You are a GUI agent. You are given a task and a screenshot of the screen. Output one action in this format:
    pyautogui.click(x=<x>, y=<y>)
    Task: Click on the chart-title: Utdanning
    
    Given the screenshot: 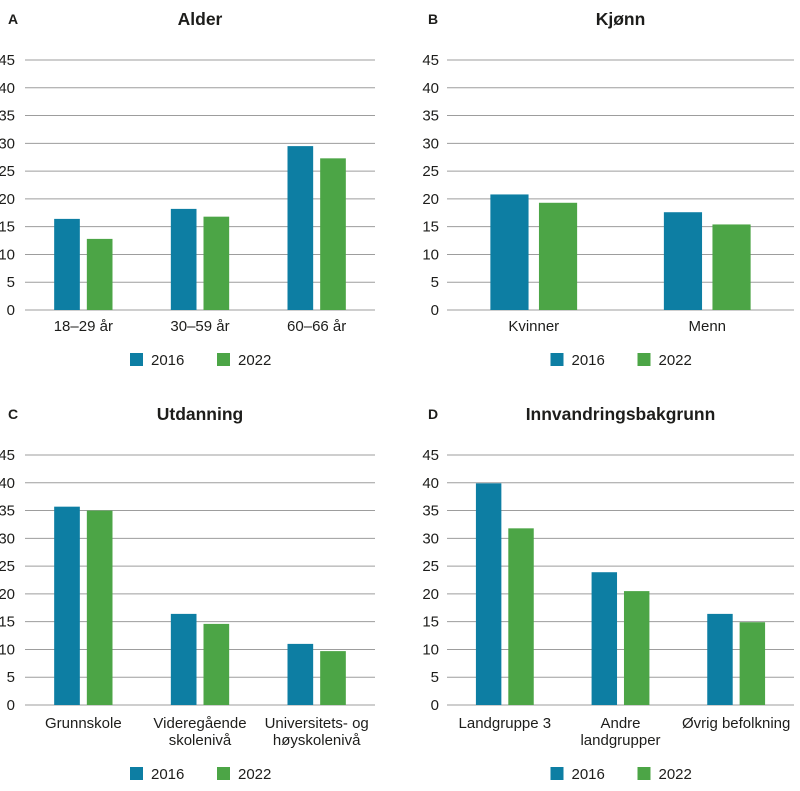 What is the action you would take?
    pyautogui.click(x=200, y=414)
    